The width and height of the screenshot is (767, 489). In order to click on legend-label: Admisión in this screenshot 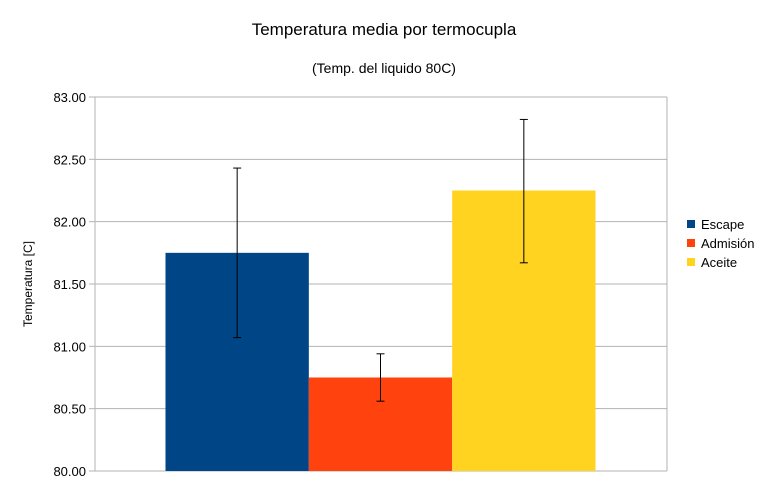, I will do `click(727, 243)`.